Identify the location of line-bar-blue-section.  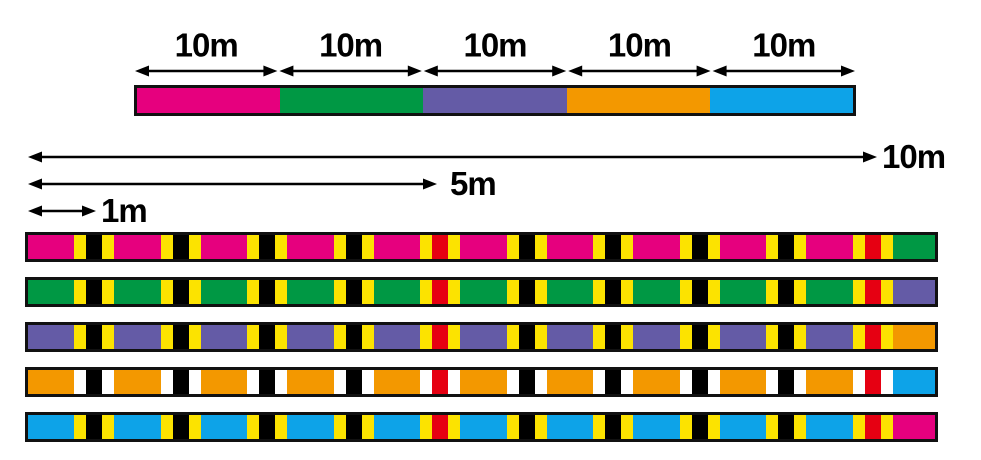
(481, 427).